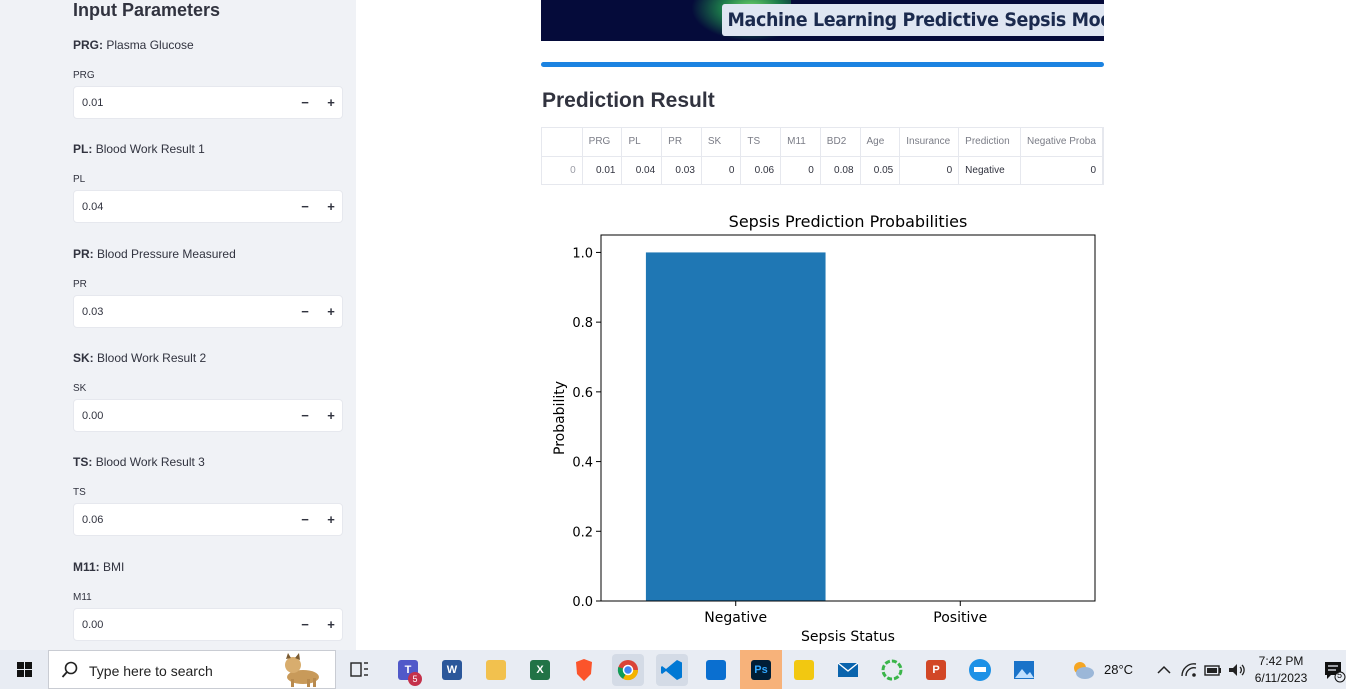 The height and width of the screenshot is (694, 1346). I want to click on column-header: SK, so click(721, 142).